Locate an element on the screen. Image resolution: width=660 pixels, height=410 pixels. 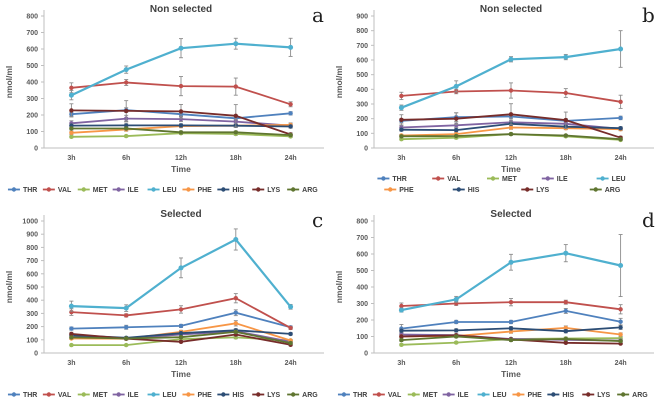
y-tick-label: 900 is located at coordinates (362, 17).